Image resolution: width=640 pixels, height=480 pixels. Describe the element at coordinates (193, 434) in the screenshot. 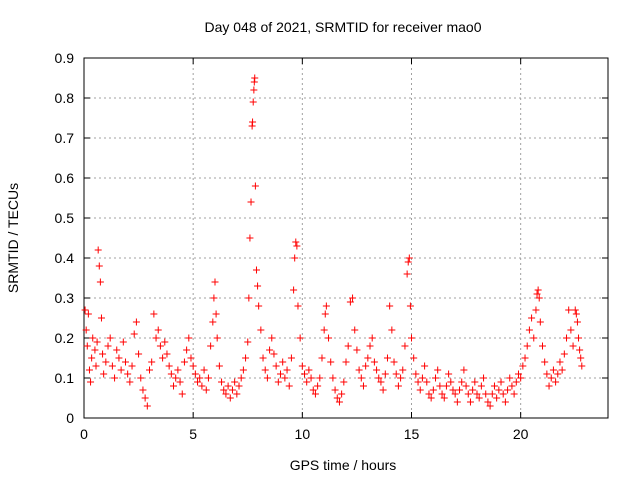

I see `x-tick-label: 5` at that location.